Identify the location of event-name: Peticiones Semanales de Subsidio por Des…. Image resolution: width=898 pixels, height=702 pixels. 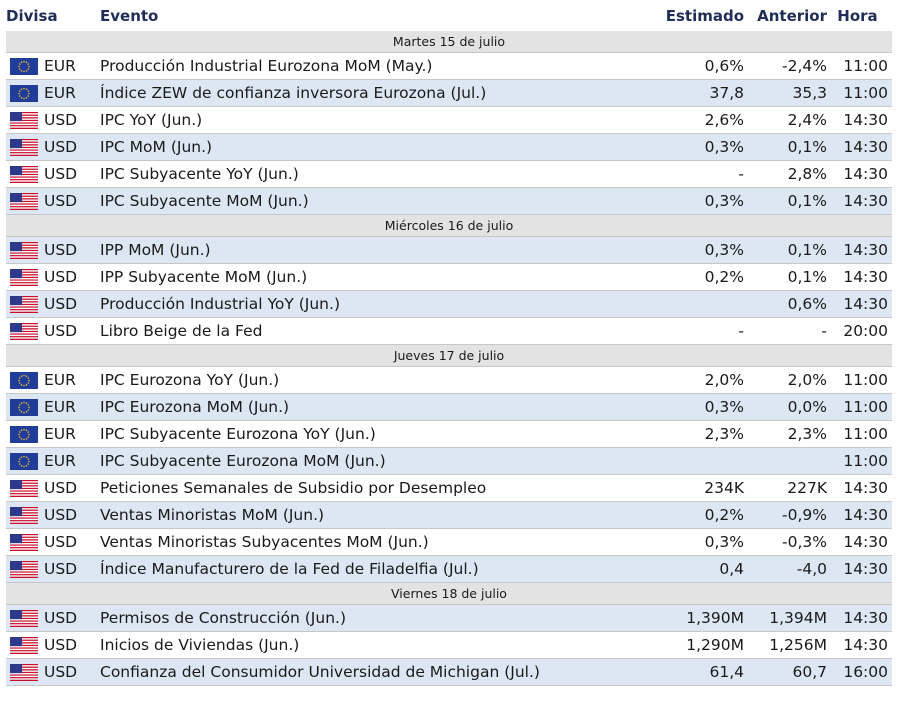
(293, 488).